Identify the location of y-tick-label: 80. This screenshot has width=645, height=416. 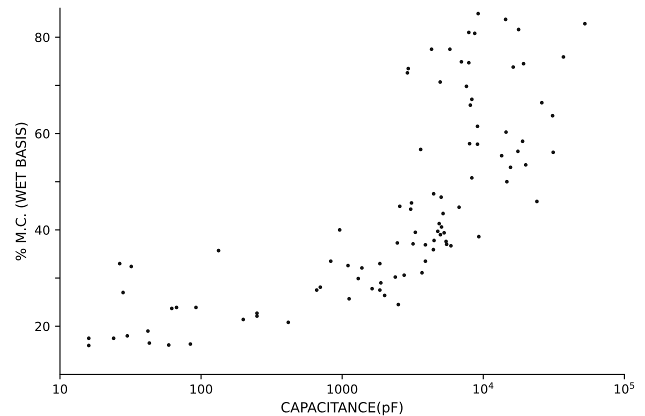
(42, 37).